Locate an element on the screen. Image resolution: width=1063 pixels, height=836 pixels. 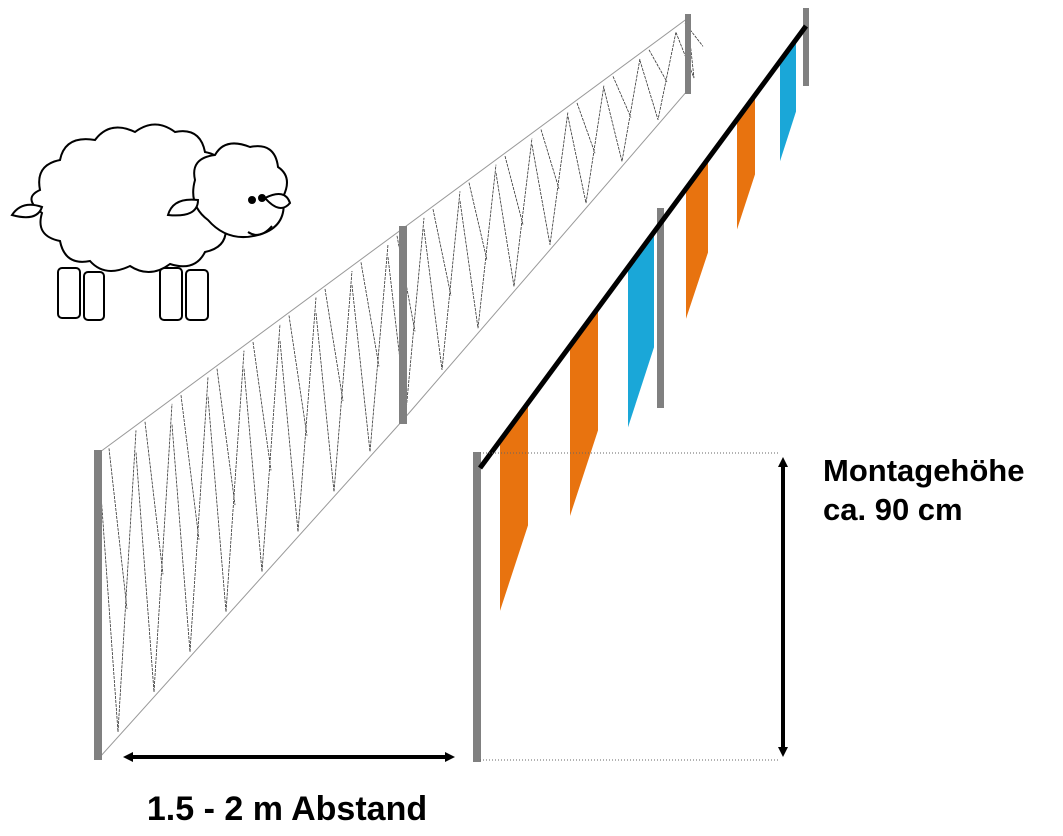
distance-label: 1.5 - 2 m Abstand is located at coordinates (287, 809).